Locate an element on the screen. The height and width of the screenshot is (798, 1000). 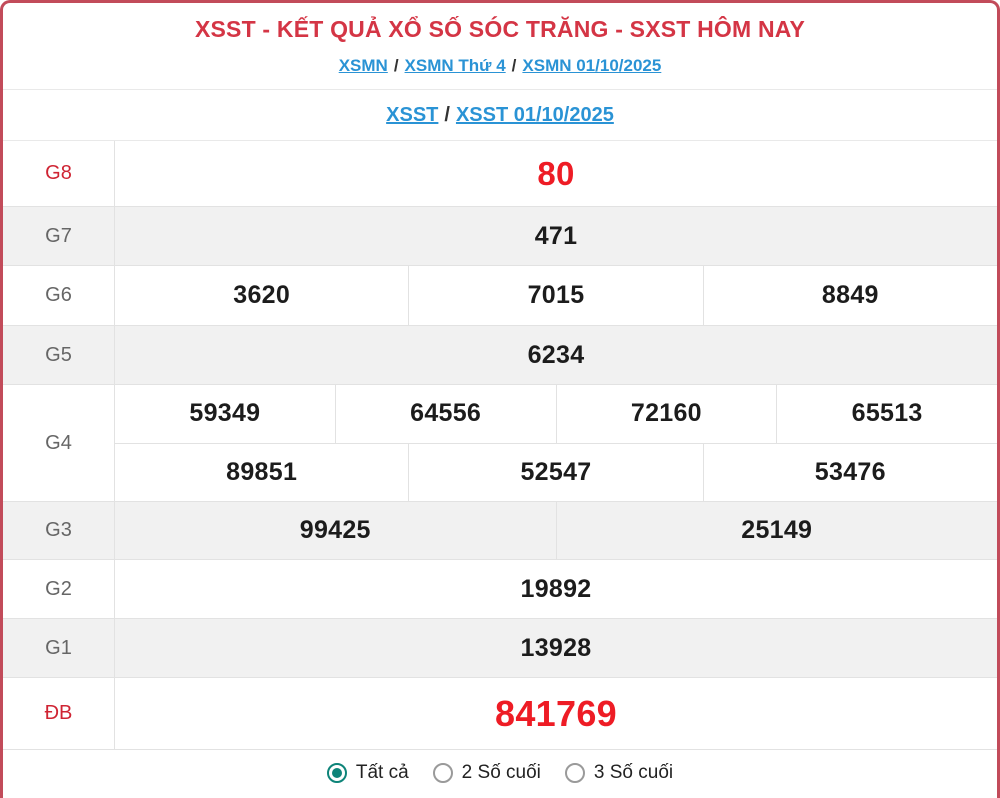
prize-label-g1: G1 is located at coordinates (59, 648).